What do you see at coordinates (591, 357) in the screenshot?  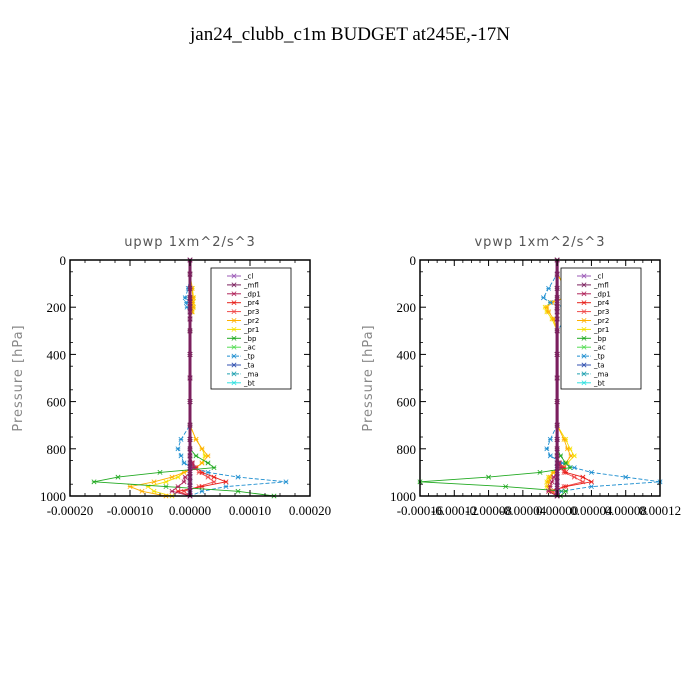 I see `legend-entry: _tp` at bounding box center [591, 357].